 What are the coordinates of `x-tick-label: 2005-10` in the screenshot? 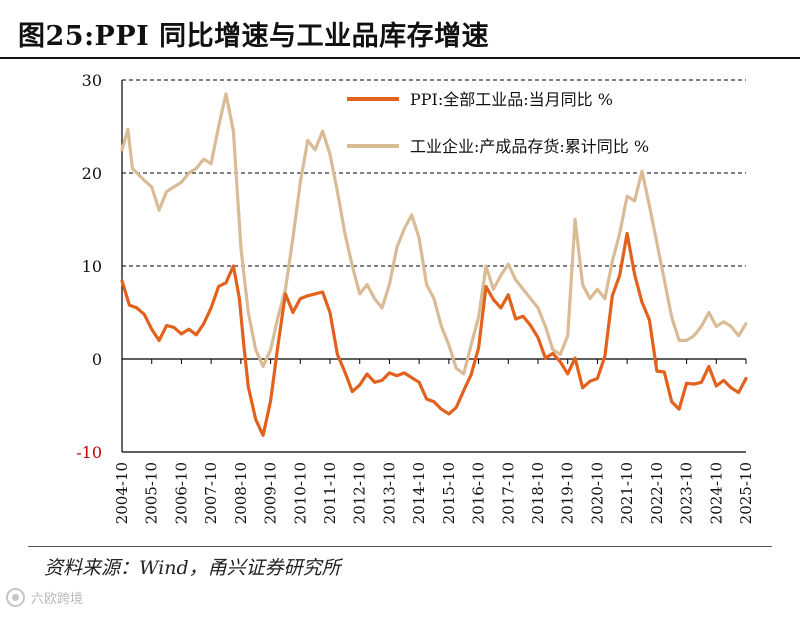 It's located at (152, 493).